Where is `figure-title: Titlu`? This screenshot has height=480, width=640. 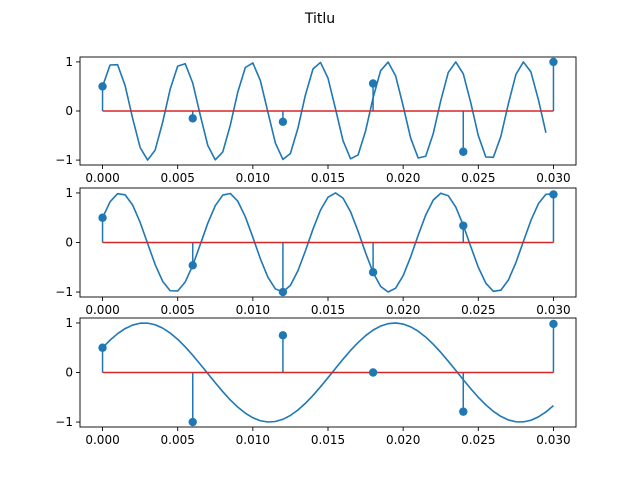 figure-title: Titlu is located at coordinates (319, 19).